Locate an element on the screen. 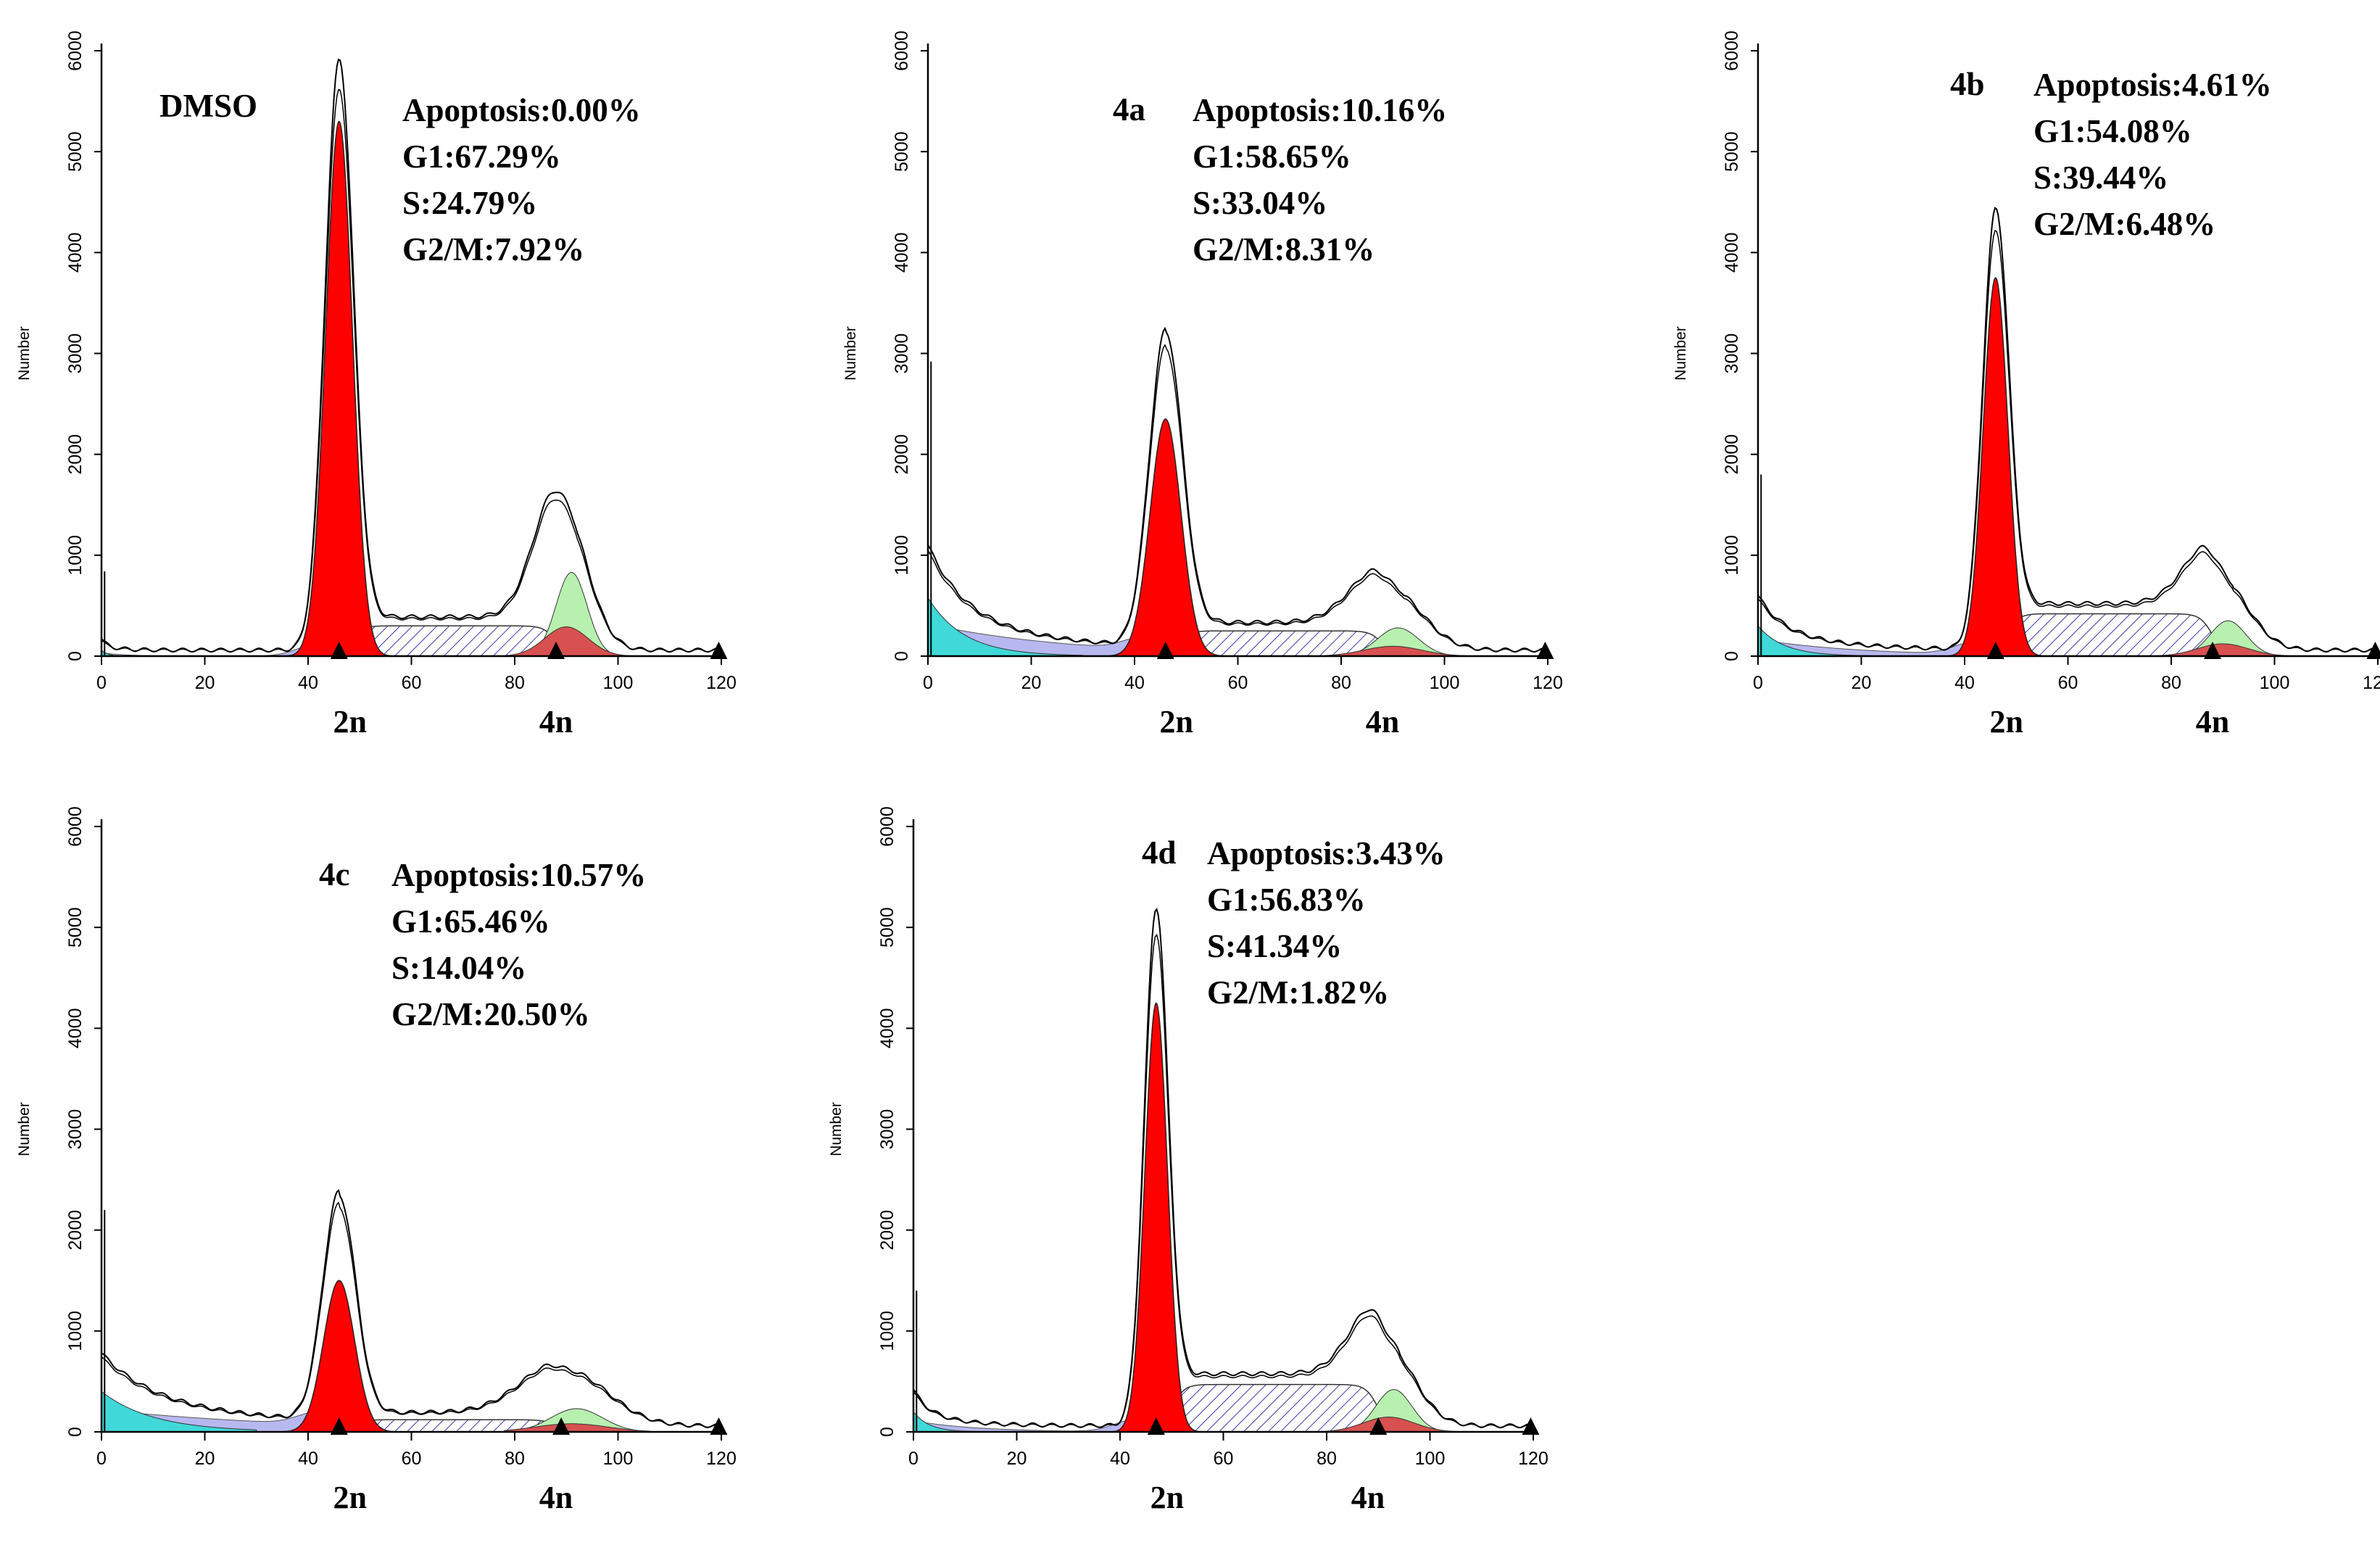  panel-label: 4c is located at coordinates (334, 874).